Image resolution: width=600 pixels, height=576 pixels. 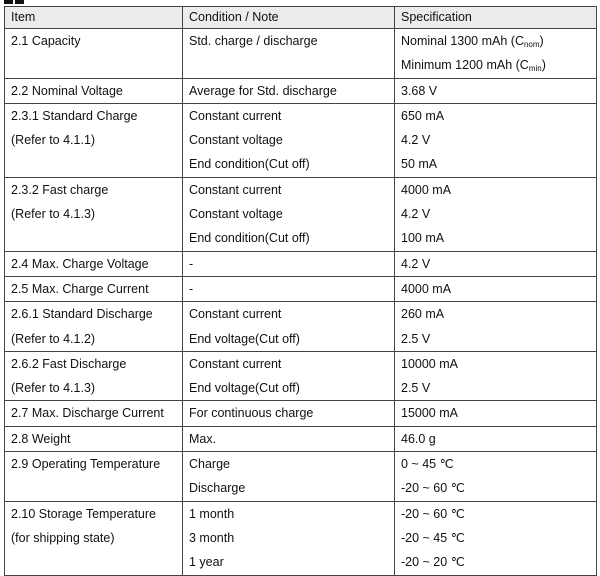 What do you see at coordinates (93, 439) in the screenshot?
I see `item-cell: 2.8 Weight` at bounding box center [93, 439].